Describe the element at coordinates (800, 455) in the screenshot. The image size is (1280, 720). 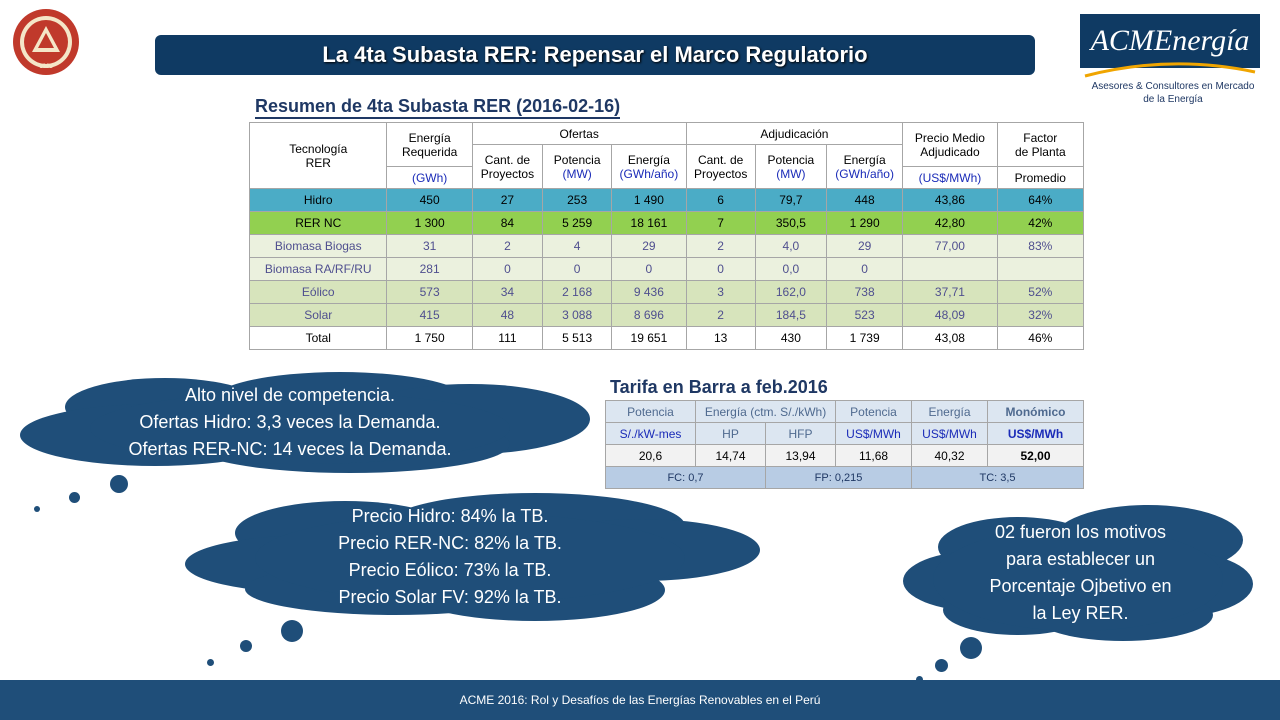
I see `tarifa-val: 13,94` at that location.